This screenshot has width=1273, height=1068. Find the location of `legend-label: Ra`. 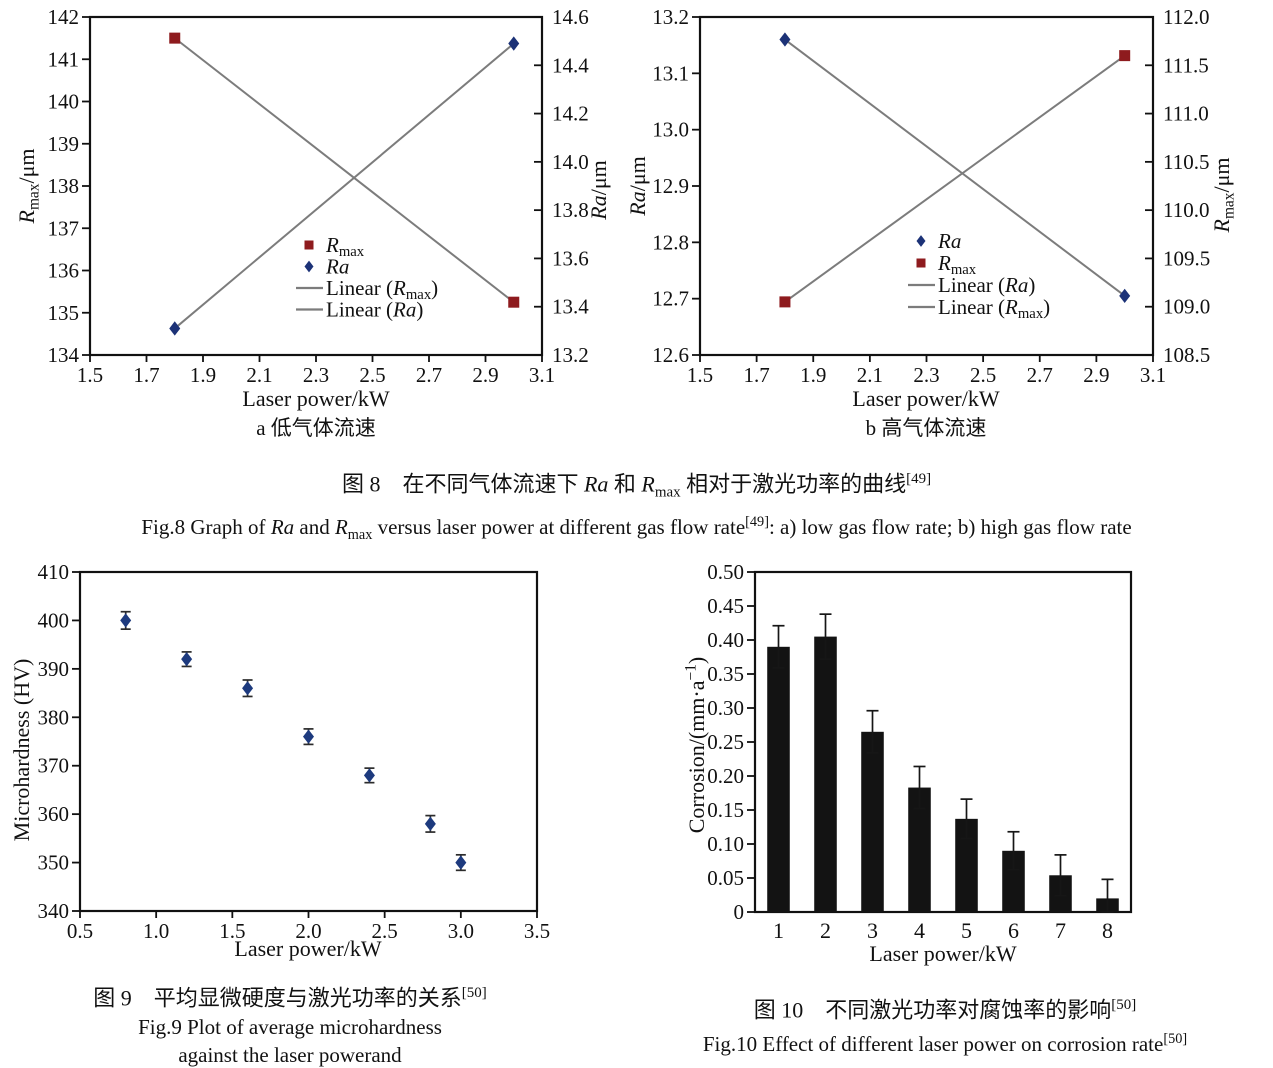

legend-label: Ra is located at coordinates (949, 241).